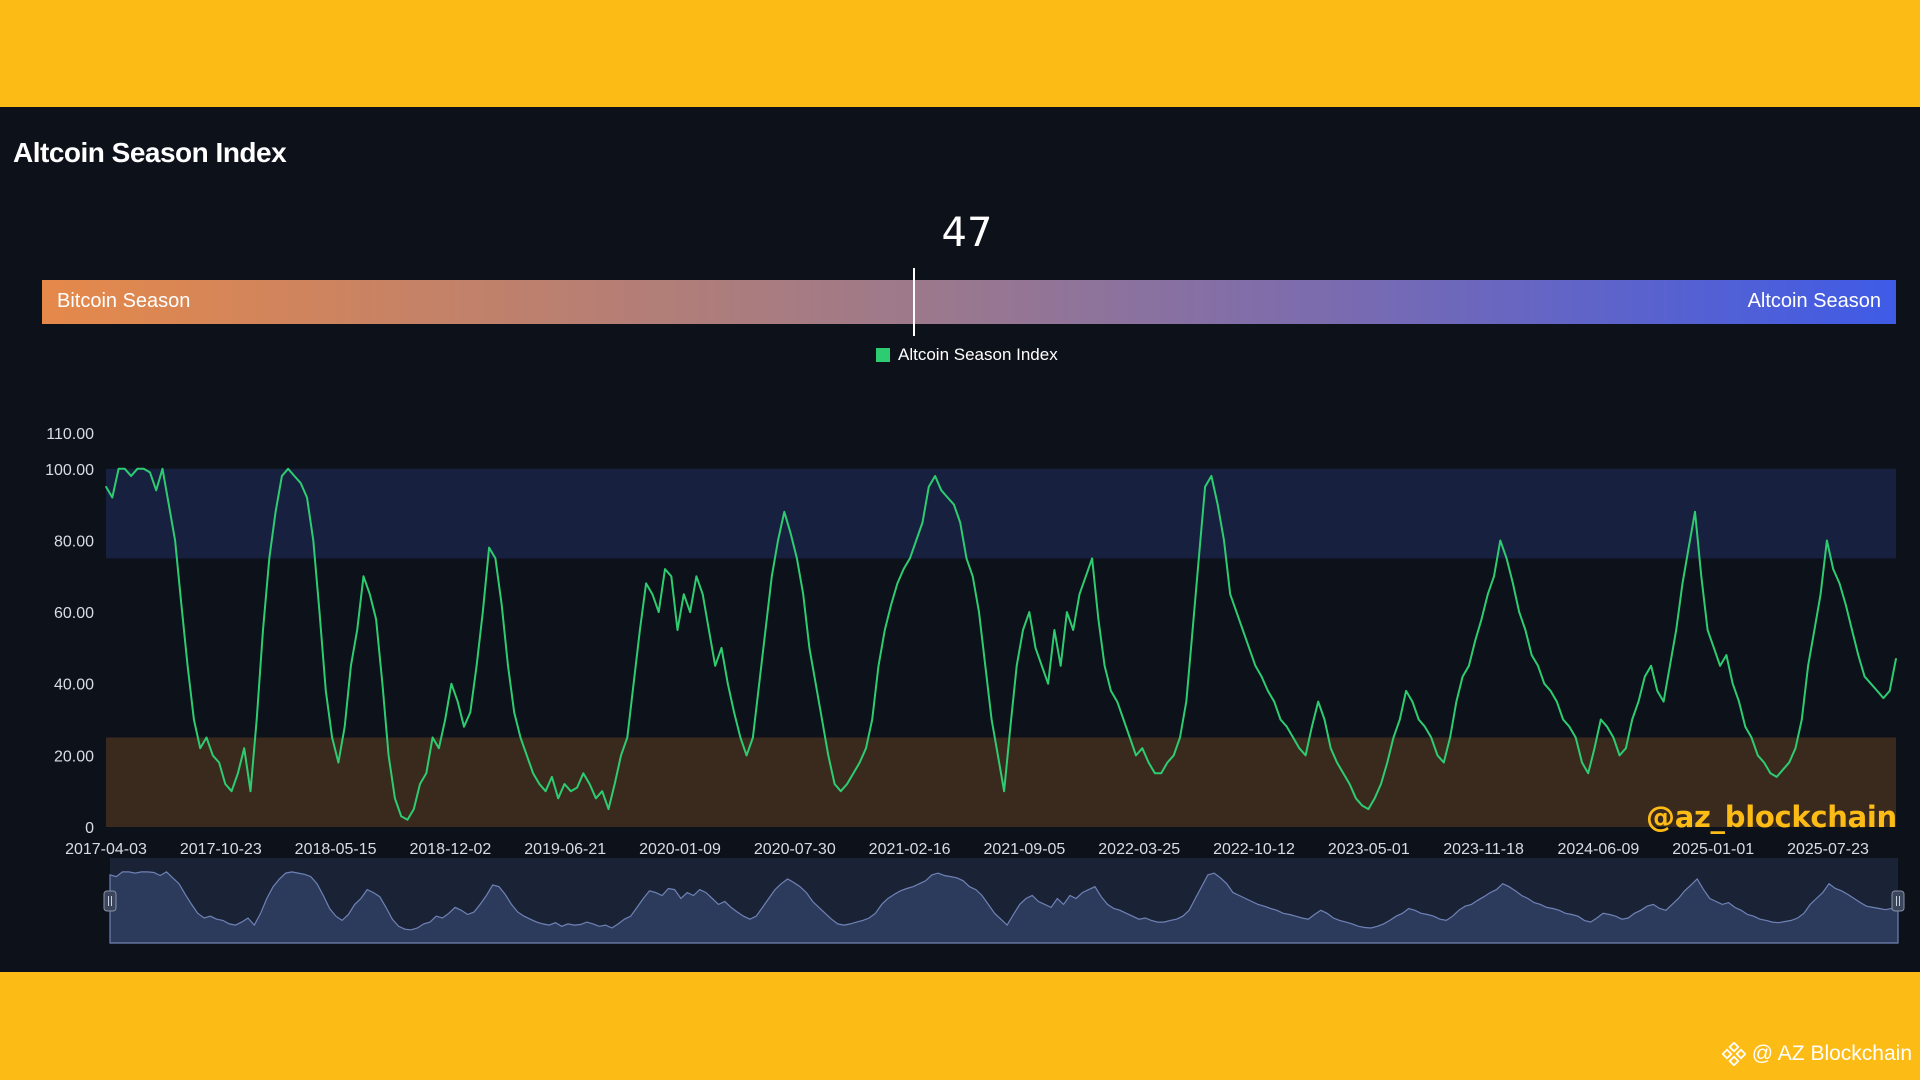 The height and width of the screenshot is (1080, 1920). What do you see at coordinates (1598, 849) in the screenshot?
I see `x-tick-label: 2024-06-09` at bounding box center [1598, 849].